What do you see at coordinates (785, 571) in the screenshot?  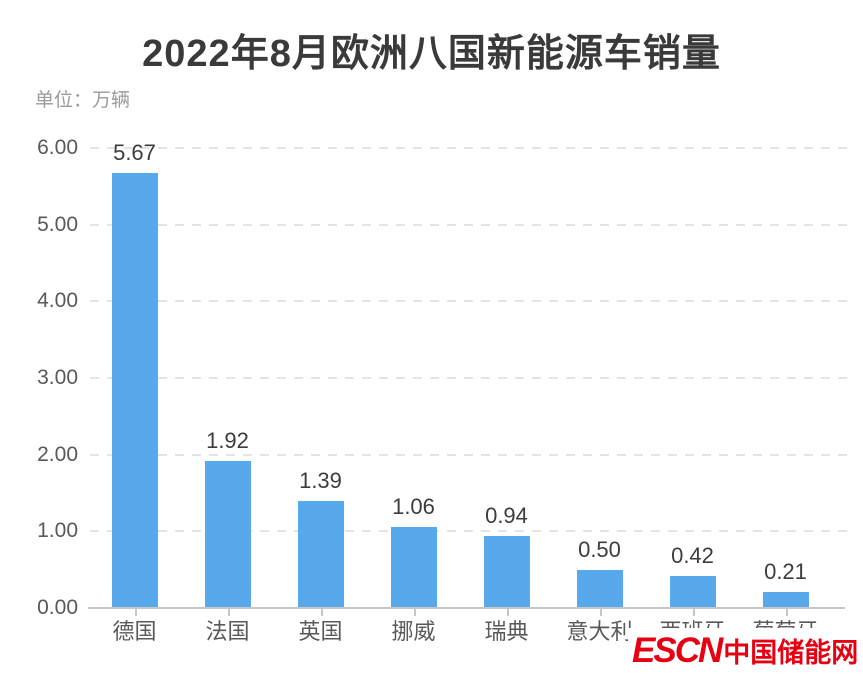 I see `value-label: 0.21` at bounding box center [785, 571].